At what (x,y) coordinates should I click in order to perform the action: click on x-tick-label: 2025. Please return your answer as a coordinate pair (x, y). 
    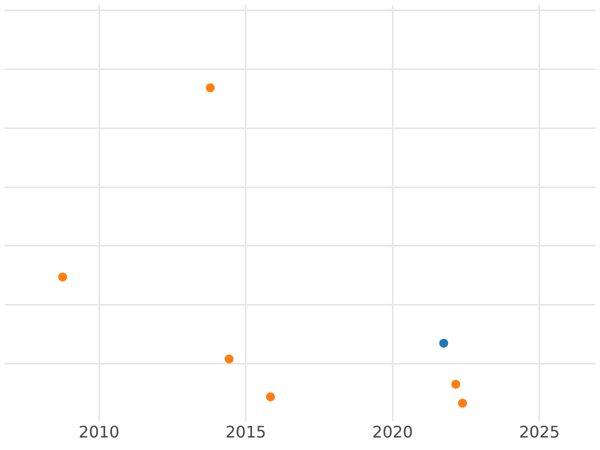
    Looking at the image, I should click on (539, 432).